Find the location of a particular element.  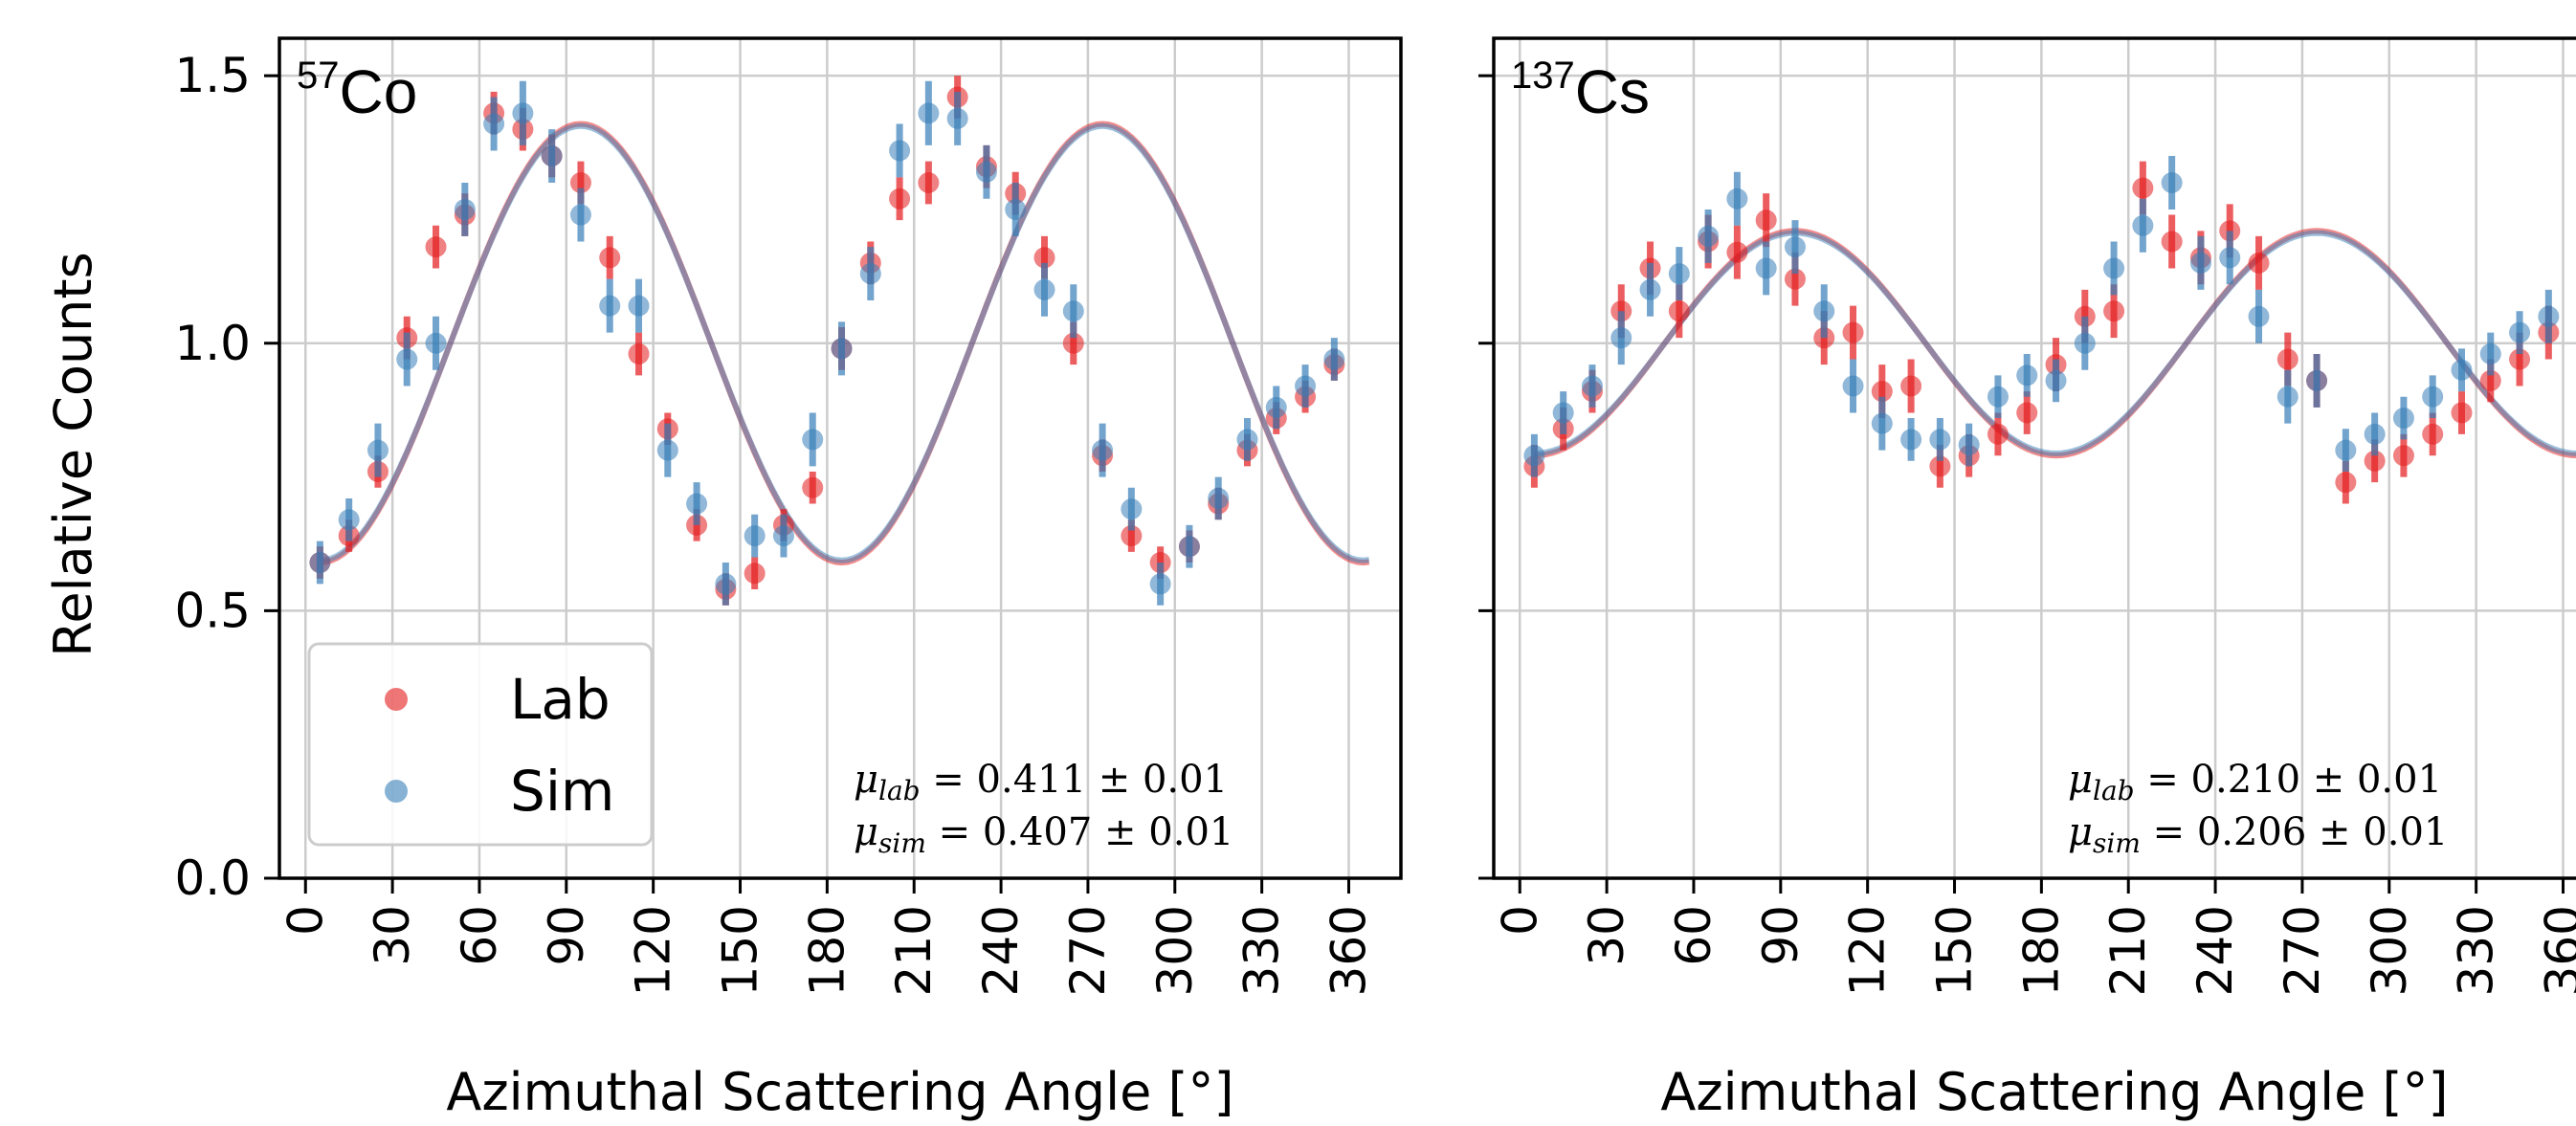

mu-lab-annotation: μlab = 0.210 ± 0.01 is located at coordinates (2255, 782).